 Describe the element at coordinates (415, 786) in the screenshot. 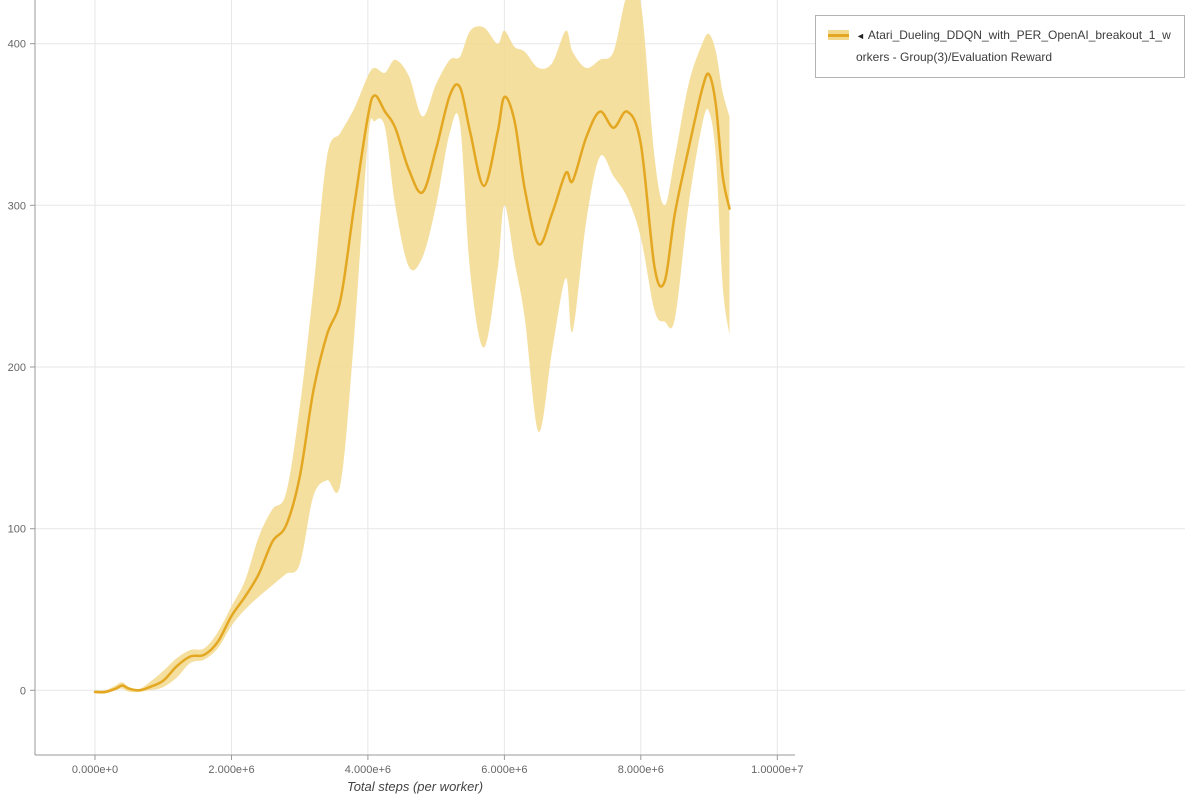

I see `x-axis-title: Total steps (per worker)` at that location.